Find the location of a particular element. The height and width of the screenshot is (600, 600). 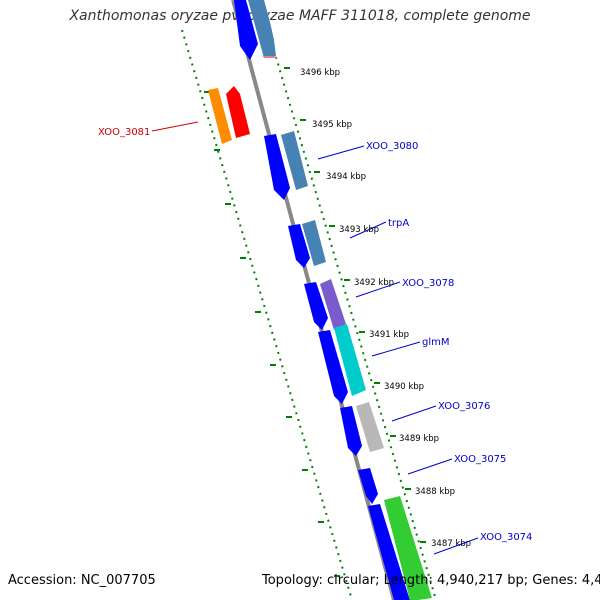

gene-label-xoo-3074: XOO_3074 is located at coordinates (506, 537).